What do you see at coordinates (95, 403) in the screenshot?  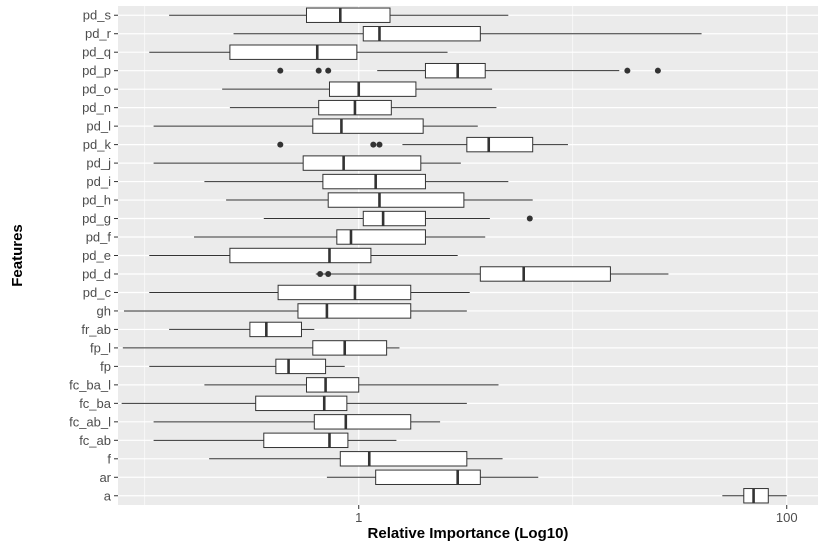 I see `y-tick-label: fc_ba` at bounding box center [95, 403].